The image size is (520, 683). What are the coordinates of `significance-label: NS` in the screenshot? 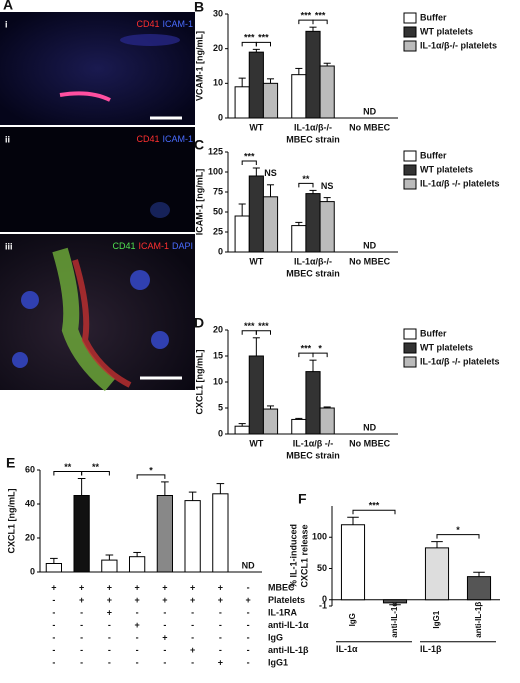 It's located at (327, 186).